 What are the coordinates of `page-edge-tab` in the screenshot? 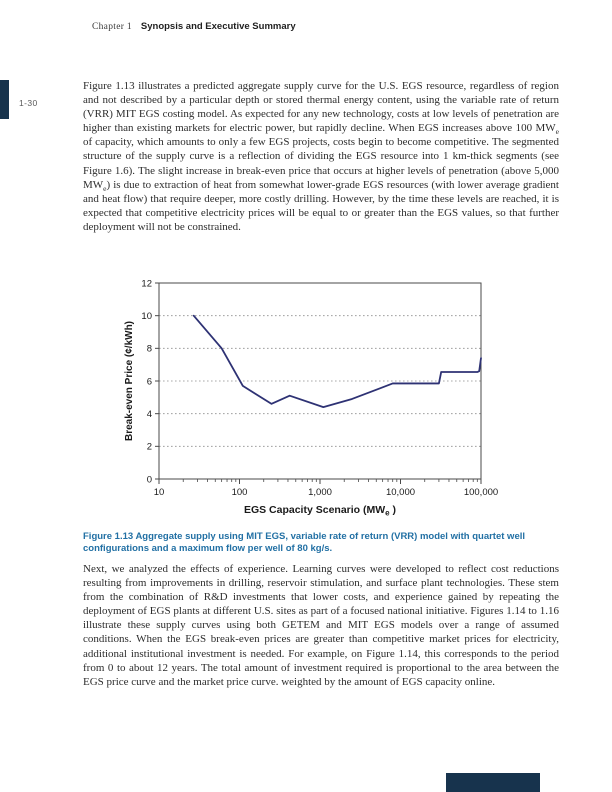 It's located at (4, 99).